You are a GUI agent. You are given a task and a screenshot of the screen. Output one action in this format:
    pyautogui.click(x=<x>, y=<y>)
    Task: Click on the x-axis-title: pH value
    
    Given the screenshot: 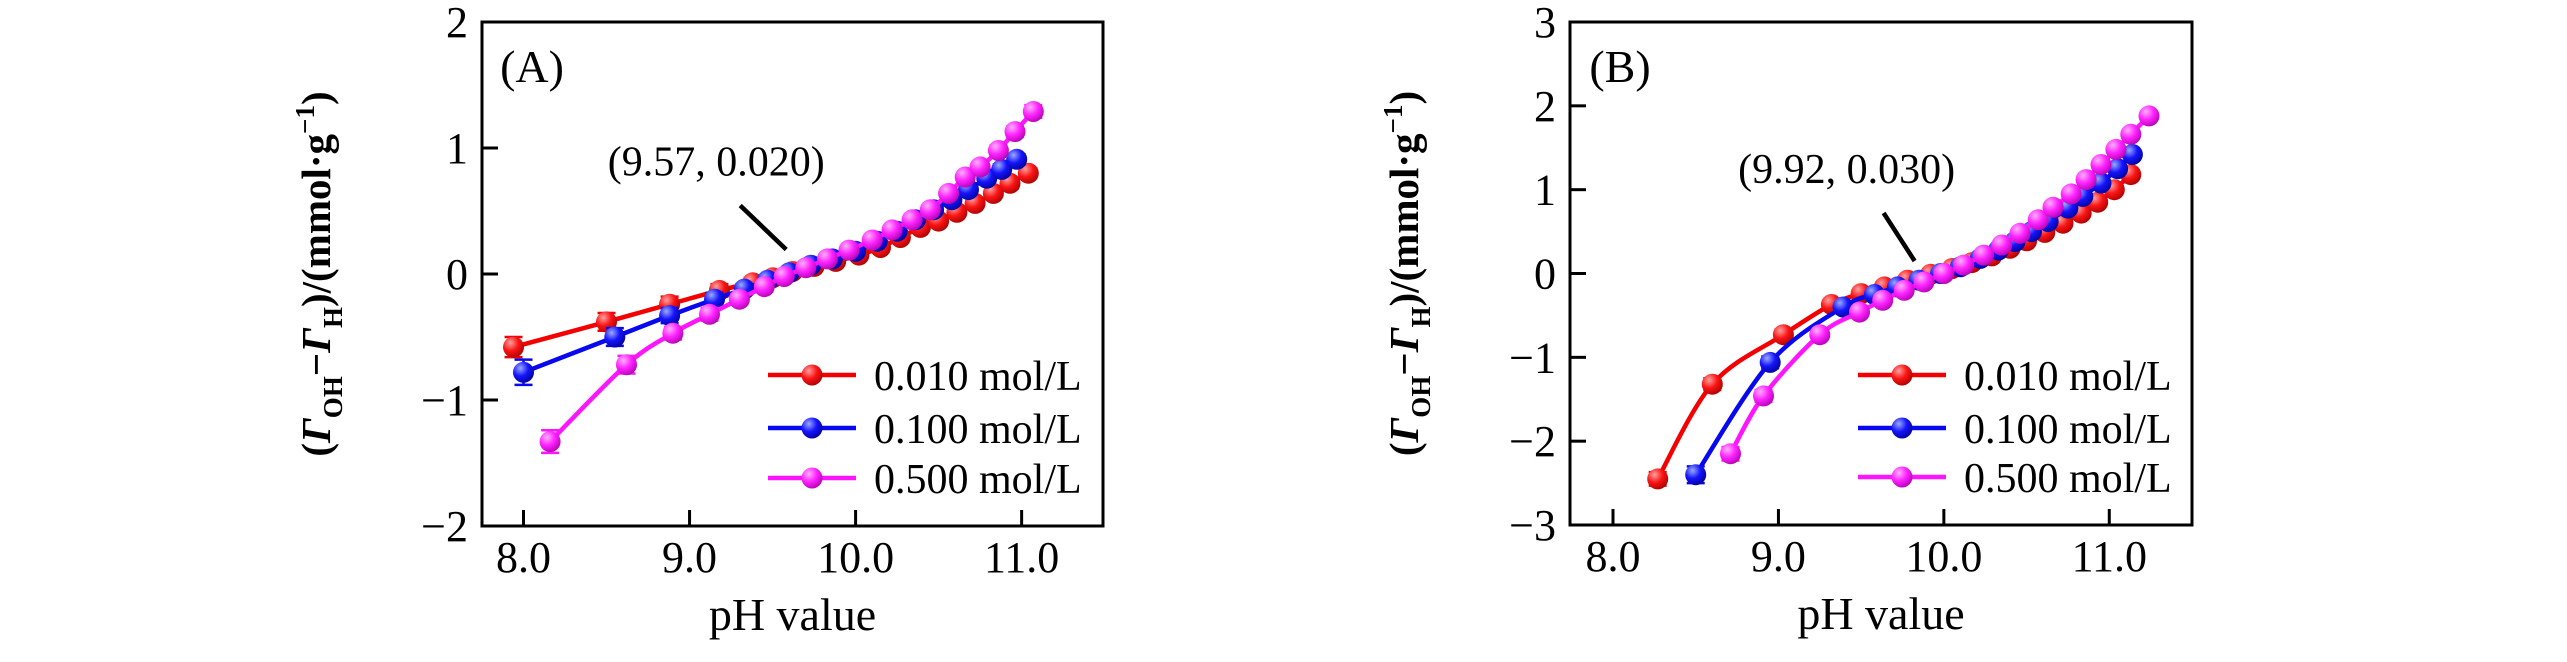 What is the action you would take?
    pyautogui.click(x=792, y=614)
    